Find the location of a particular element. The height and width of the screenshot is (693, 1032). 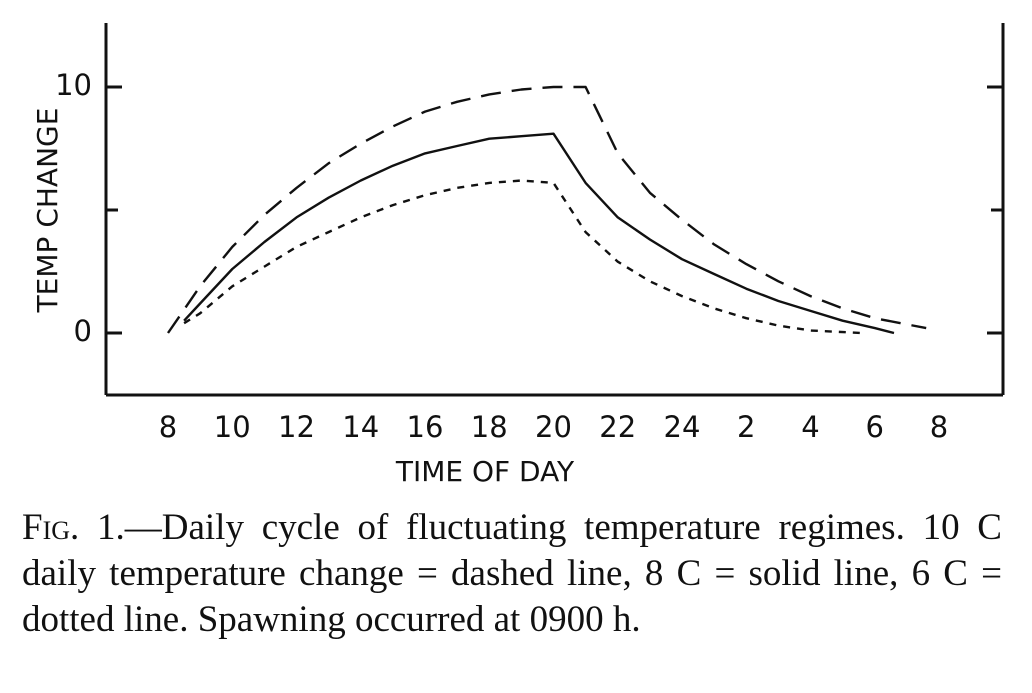

x-ticks: 8 10 12 14 16 18 20 22 24 2 4 6 8 is located at coordinates (553, 427).